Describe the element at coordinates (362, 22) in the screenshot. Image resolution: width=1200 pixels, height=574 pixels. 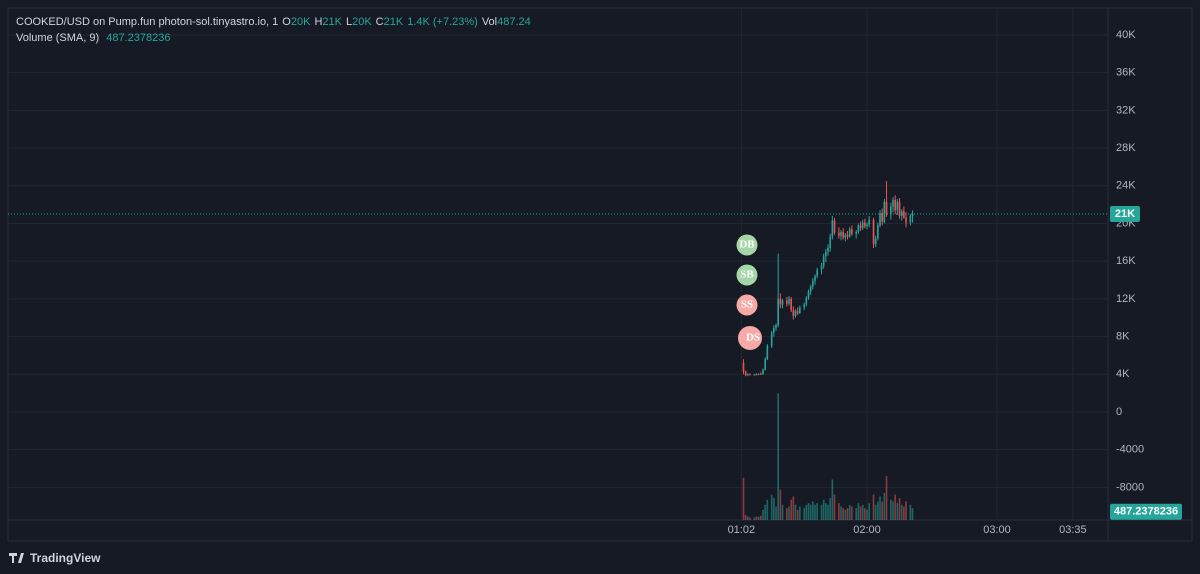
I see `ohlc-value: 20K` at that location.